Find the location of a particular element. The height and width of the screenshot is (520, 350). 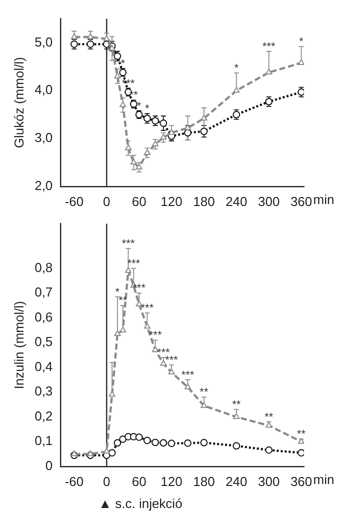

y-tick-label: 5,0 is located at coordinates (43, 42).